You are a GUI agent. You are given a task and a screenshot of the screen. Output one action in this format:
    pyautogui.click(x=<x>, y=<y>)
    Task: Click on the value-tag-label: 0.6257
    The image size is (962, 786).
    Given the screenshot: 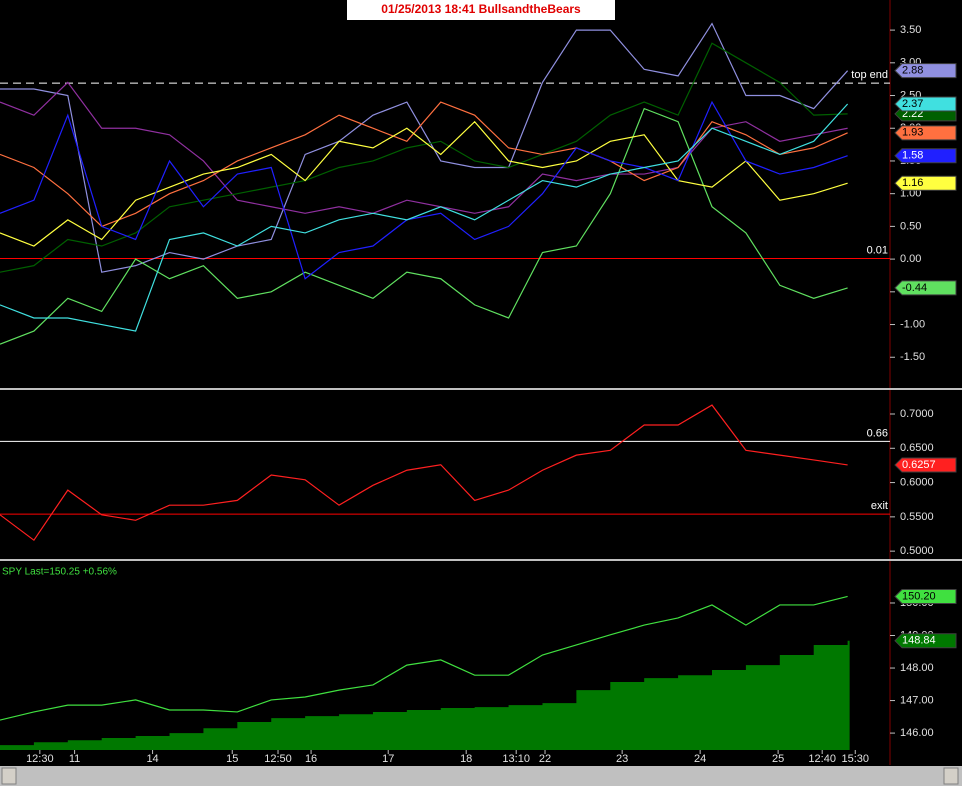 What is the action you would take?
    pyautogui.click(x=919, y=465)
    